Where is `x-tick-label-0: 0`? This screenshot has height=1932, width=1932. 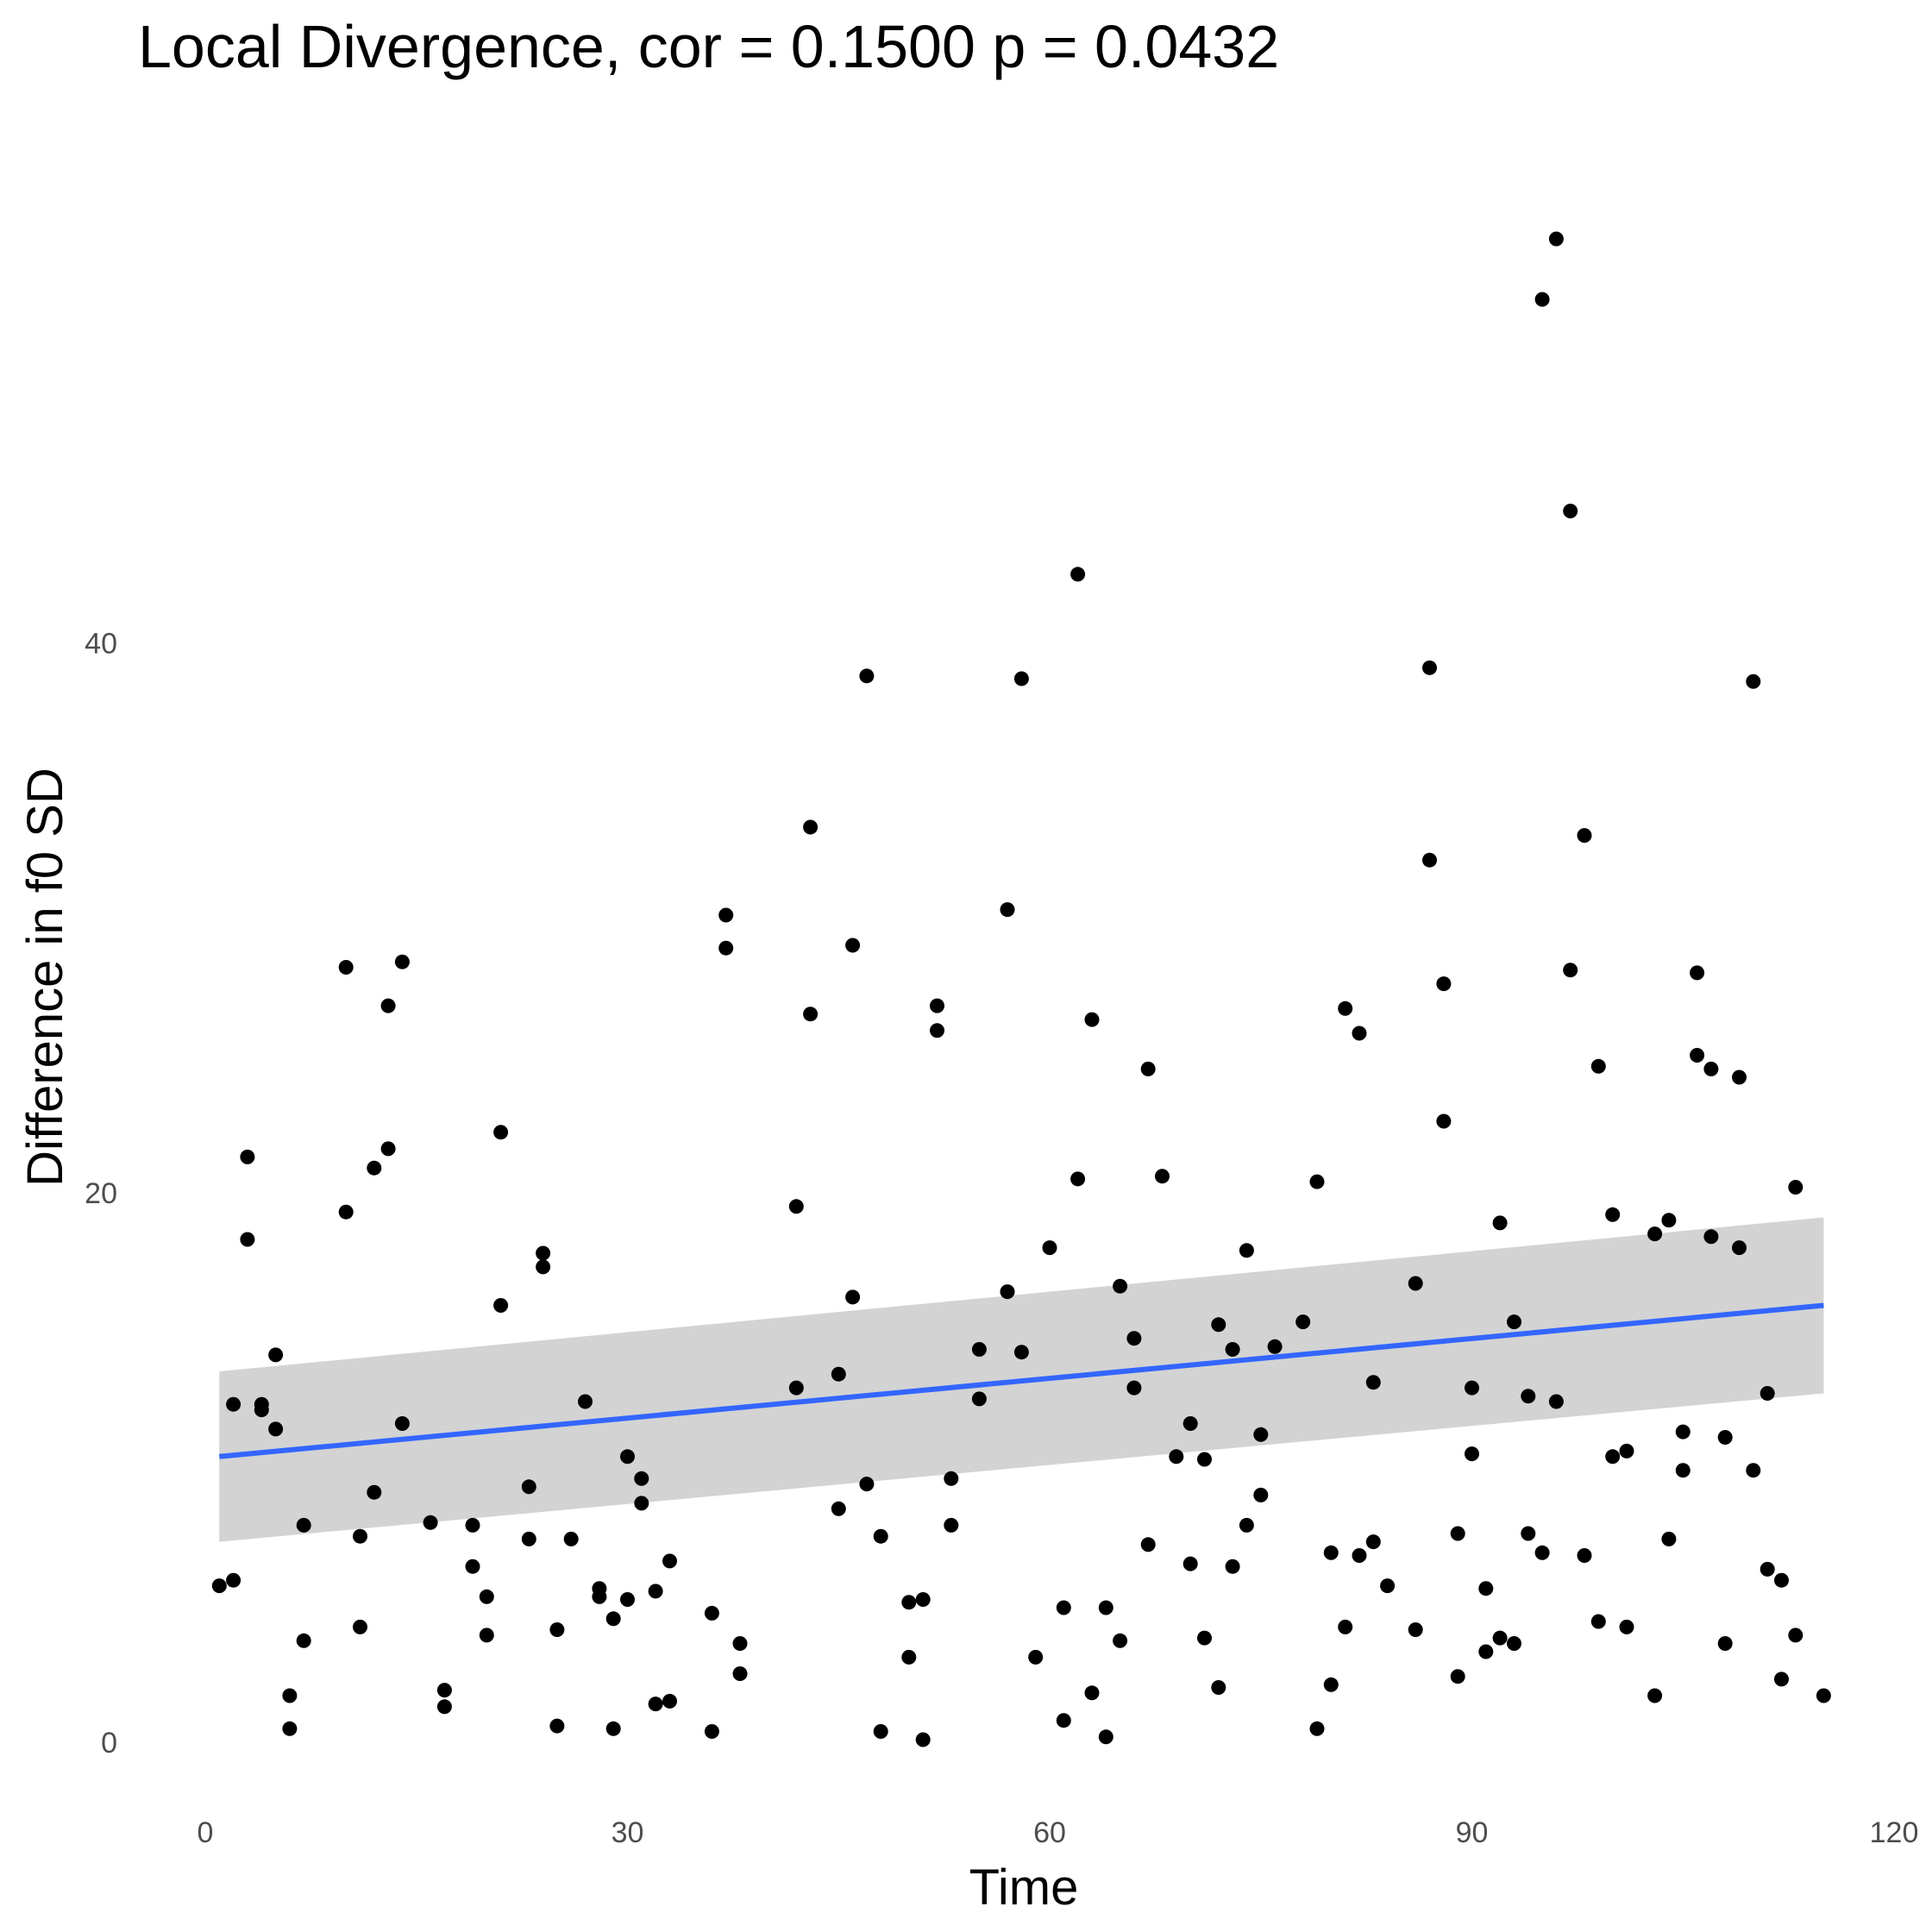 x-tick-label-0: 0 is located at coordinates (206, 1833).